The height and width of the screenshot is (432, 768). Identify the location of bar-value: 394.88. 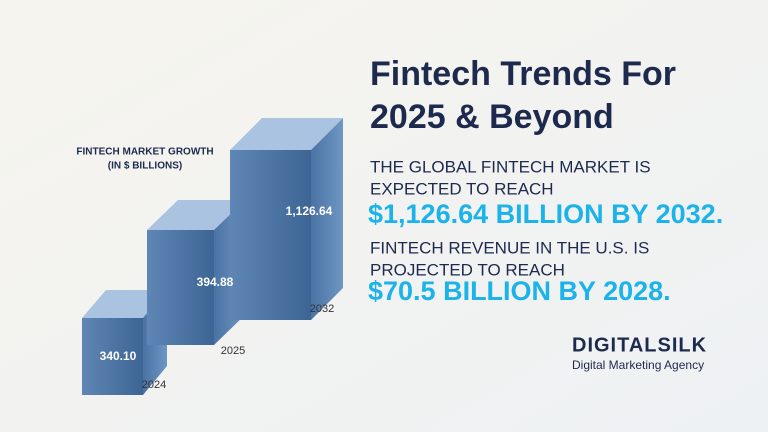
(215, 282).